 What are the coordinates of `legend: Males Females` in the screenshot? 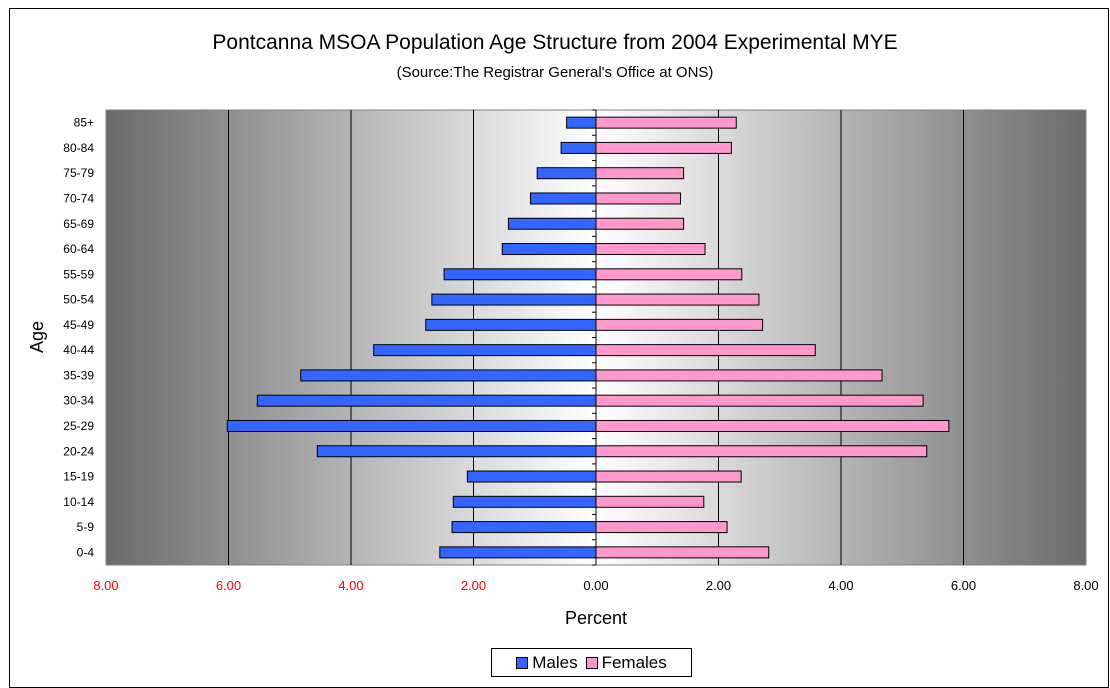 It's located at (591, 662).